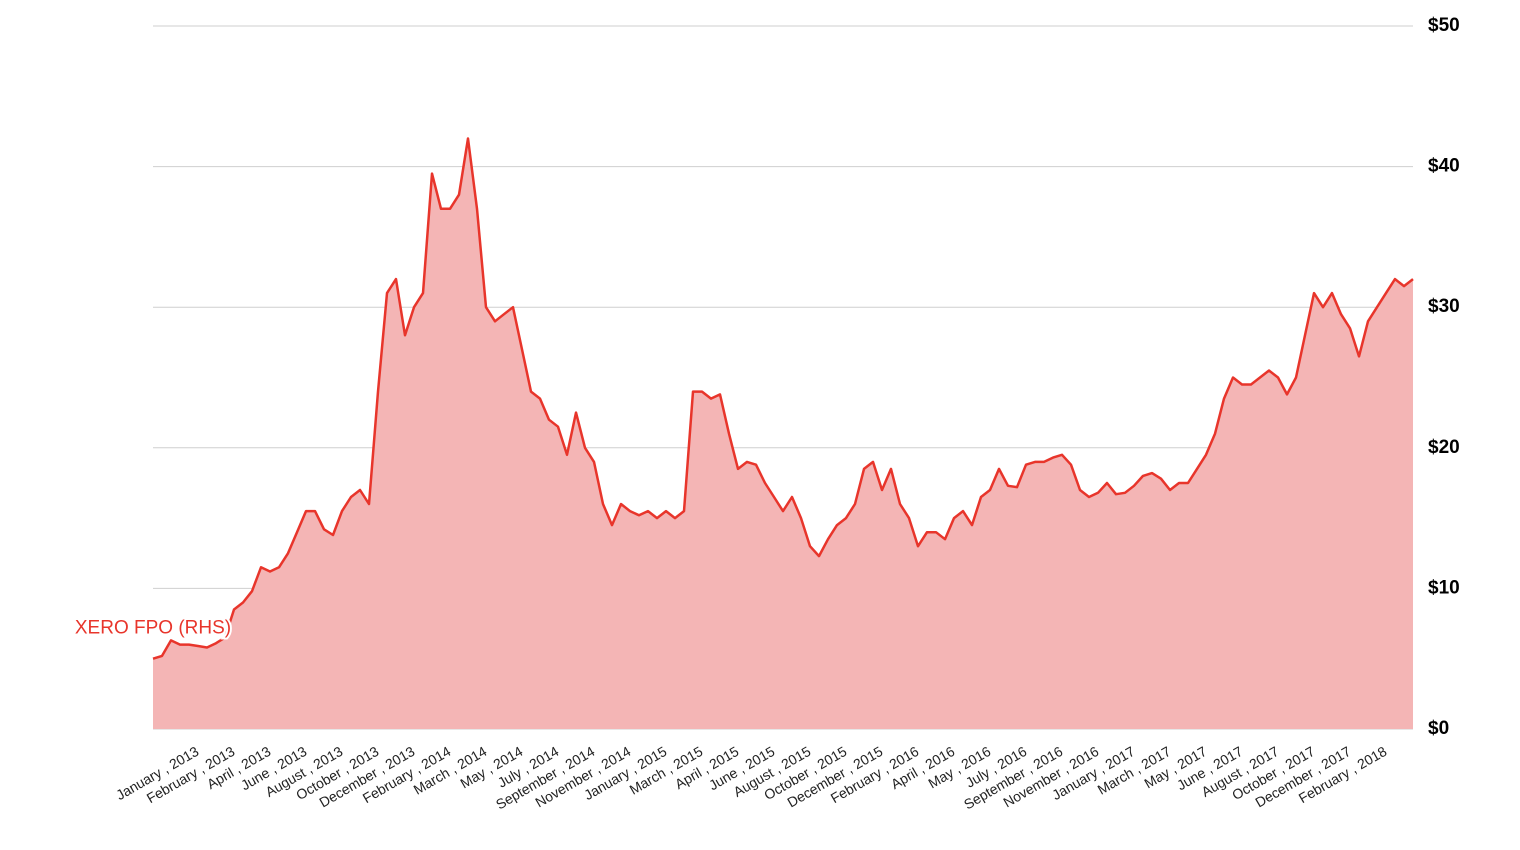 This screenshot has height=850, width=1520. What do you see at coordinates (1444, 587) in the screenshot?
I see `y-tick-label: $10` at bounding box center [1444, 587].